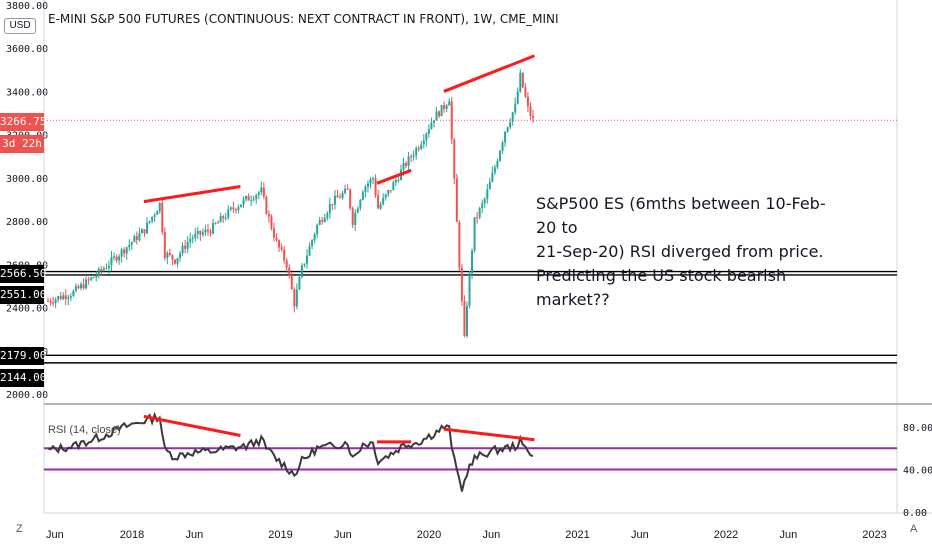  Describe the element at coordinates (23, 274) in the screenshot. I see `level-badge-1: 2566.50` at that location.